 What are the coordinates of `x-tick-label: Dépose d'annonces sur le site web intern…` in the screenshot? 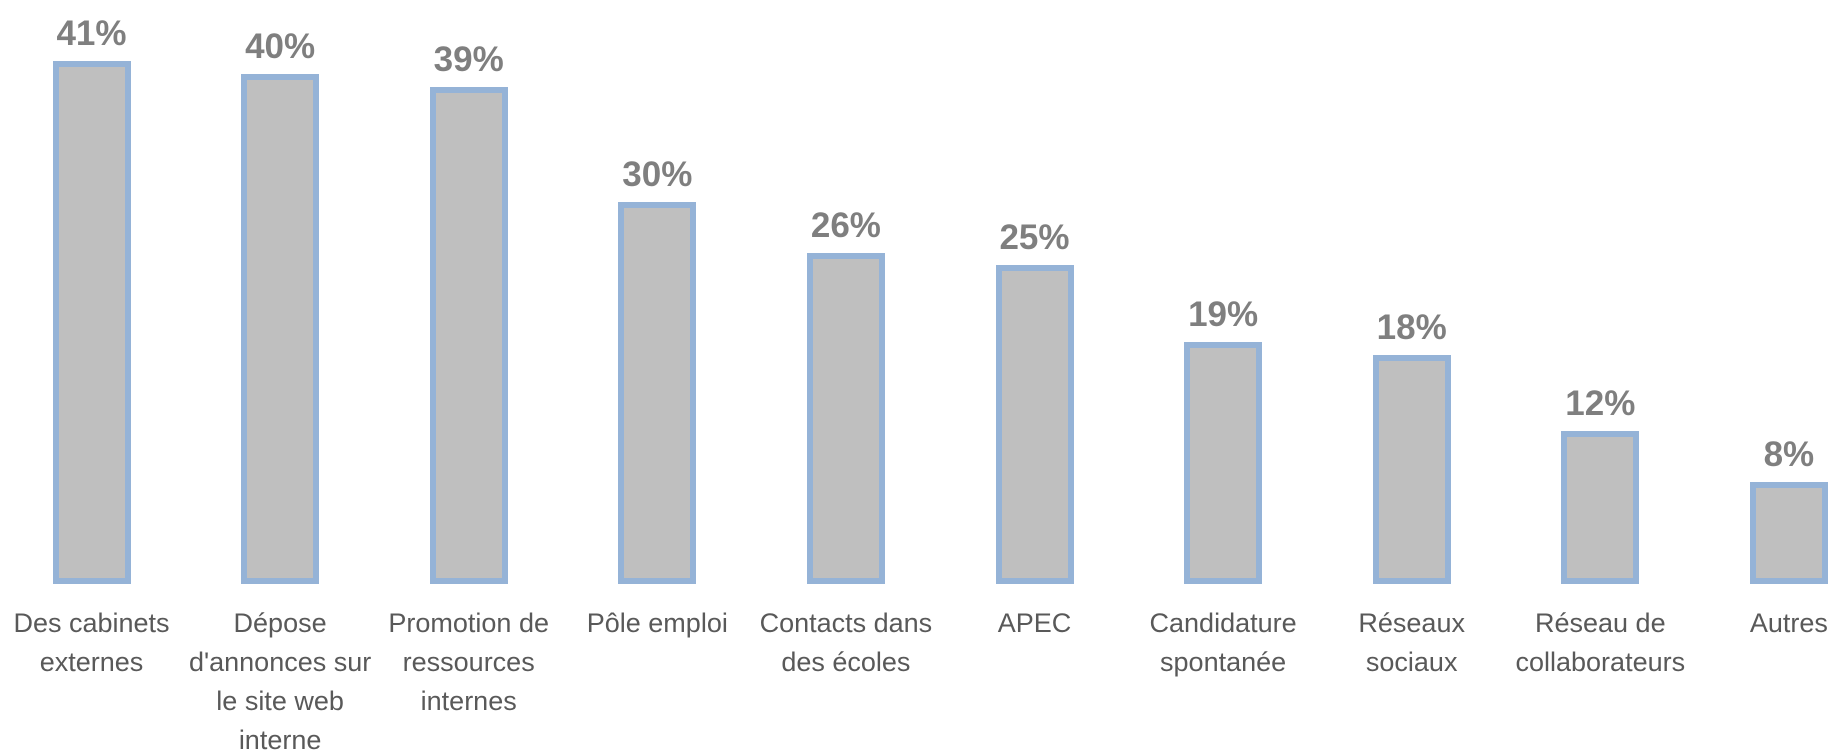 It's located at (280, 681).